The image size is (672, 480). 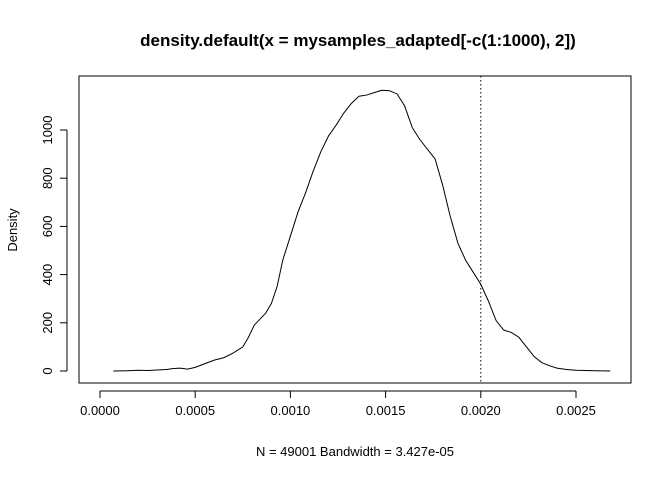 I want to click on y-tick-label: 200, so click(x=47, y=323).